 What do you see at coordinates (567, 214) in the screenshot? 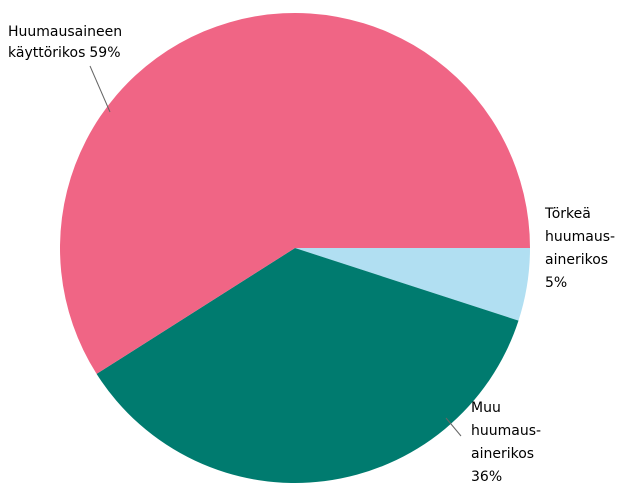
I see `label-line: Törkeä` at bounding box center [567, 214].